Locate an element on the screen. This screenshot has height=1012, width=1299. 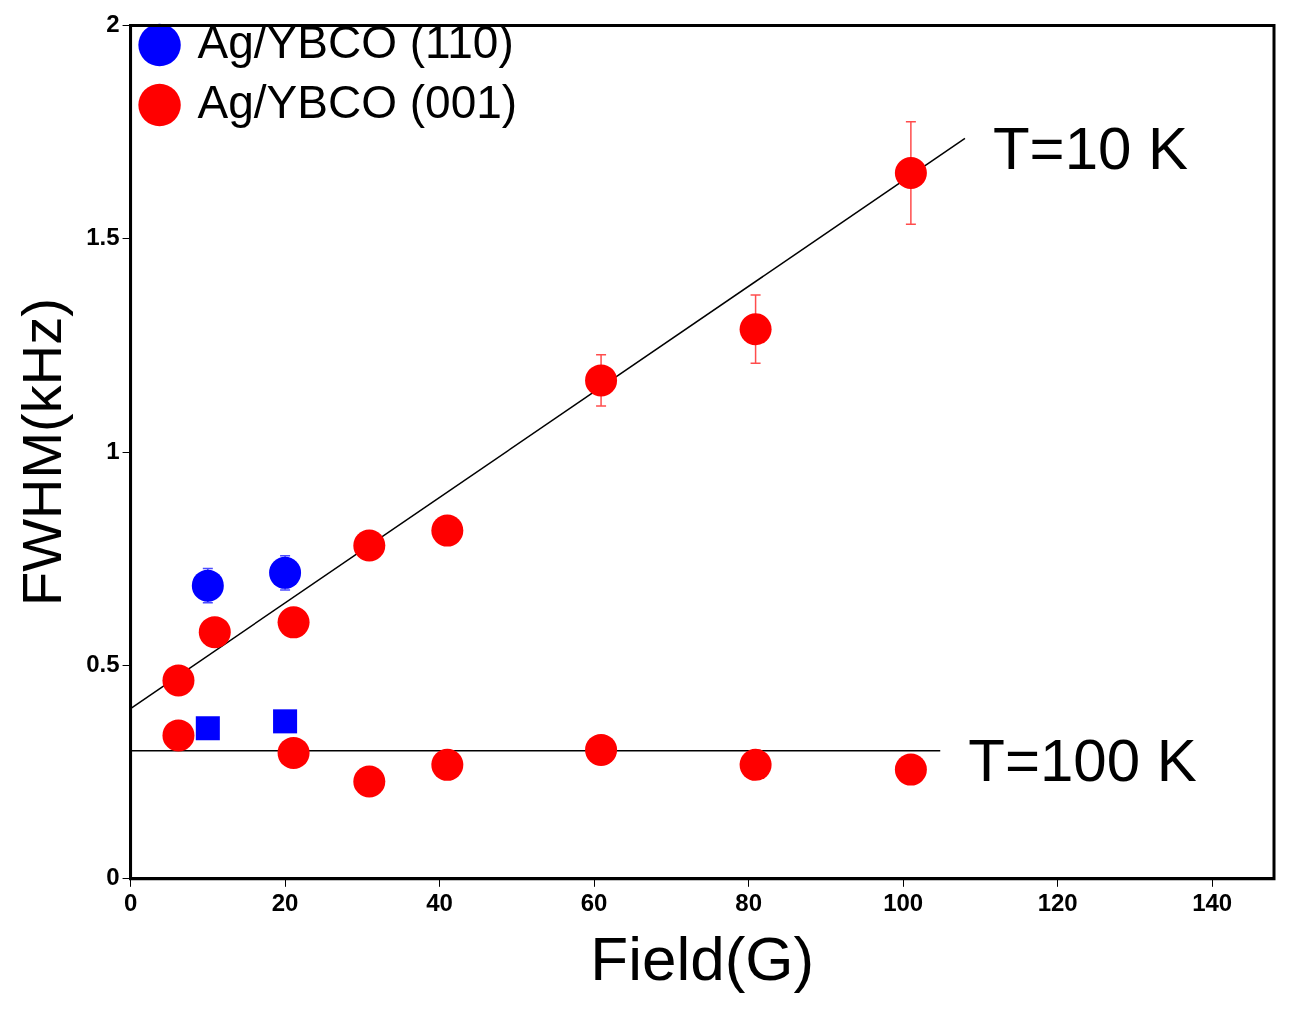
x-axis-title: Field(G) is located at coordinates (702, 958).